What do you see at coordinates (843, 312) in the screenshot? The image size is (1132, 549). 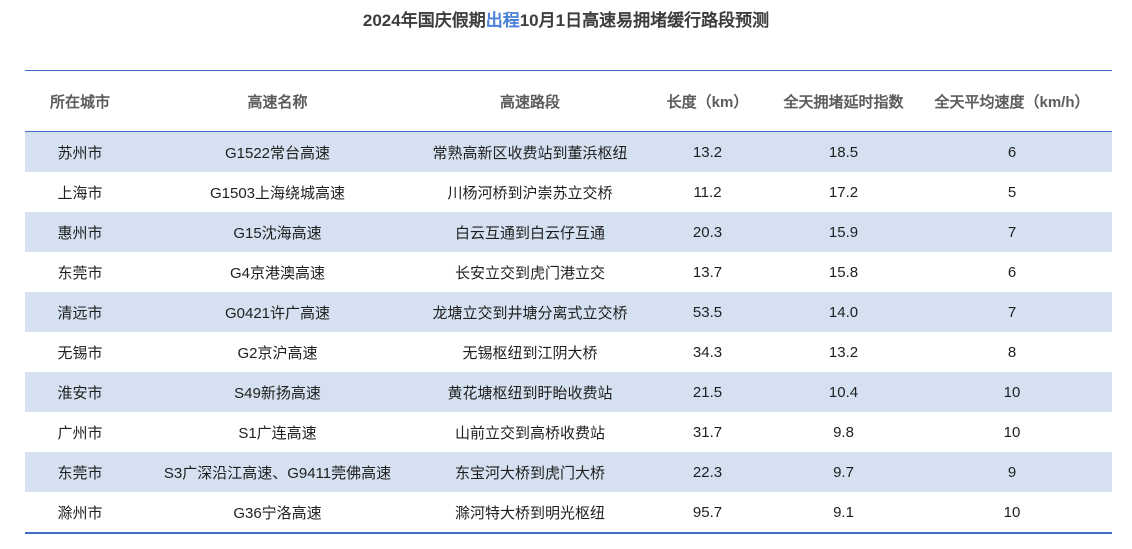 I see `cell-delay-index: 14.0` at bounding box center [843, 312].